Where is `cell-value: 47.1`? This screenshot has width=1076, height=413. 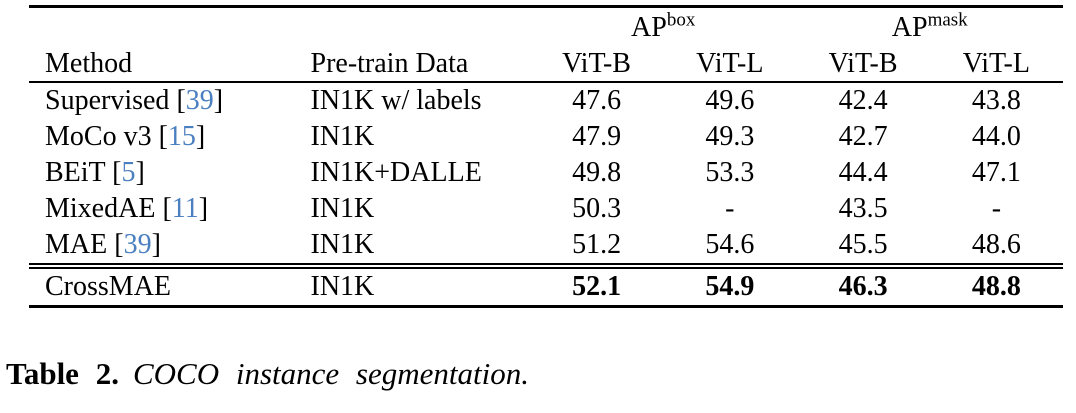
cell-value: 47.1 is located at coordinates (996, 172).